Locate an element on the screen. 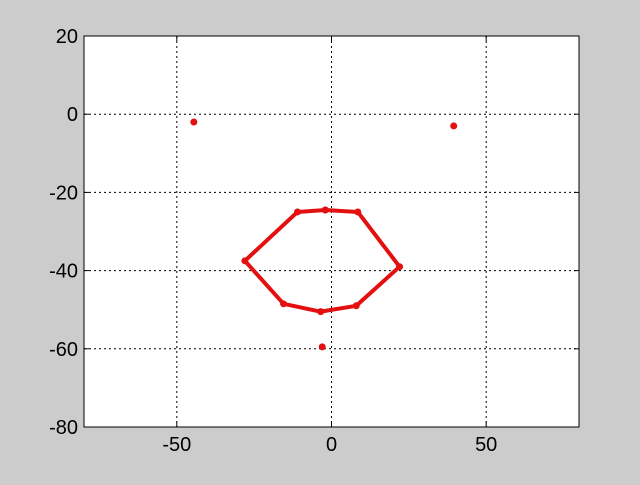  x-tick-label: 50 is located at coordinates (486, 445).